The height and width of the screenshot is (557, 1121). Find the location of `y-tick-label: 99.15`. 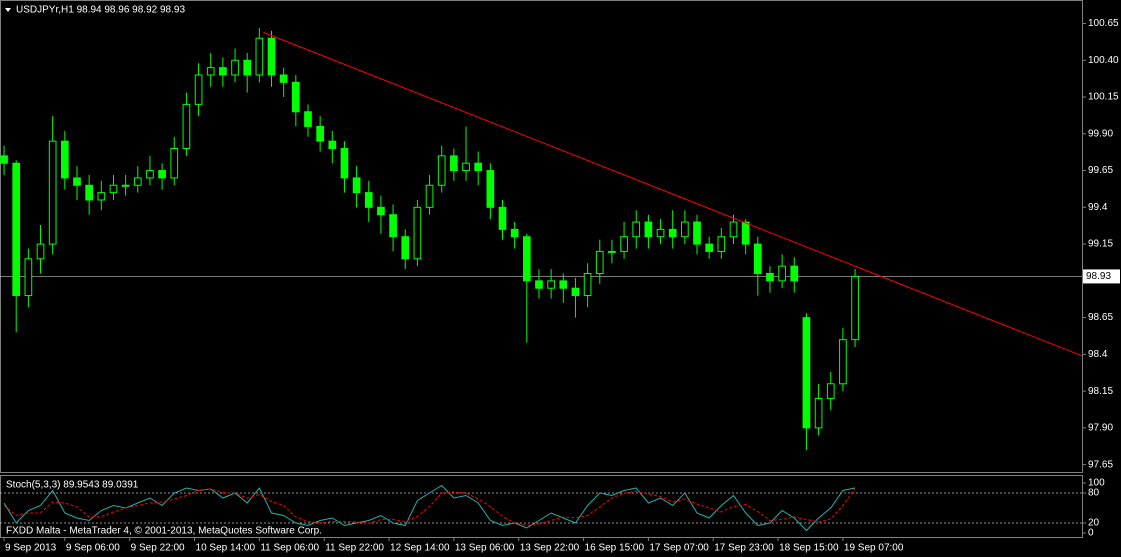

y-tick-label: 99.15 is located at coordinates (1100, 244).